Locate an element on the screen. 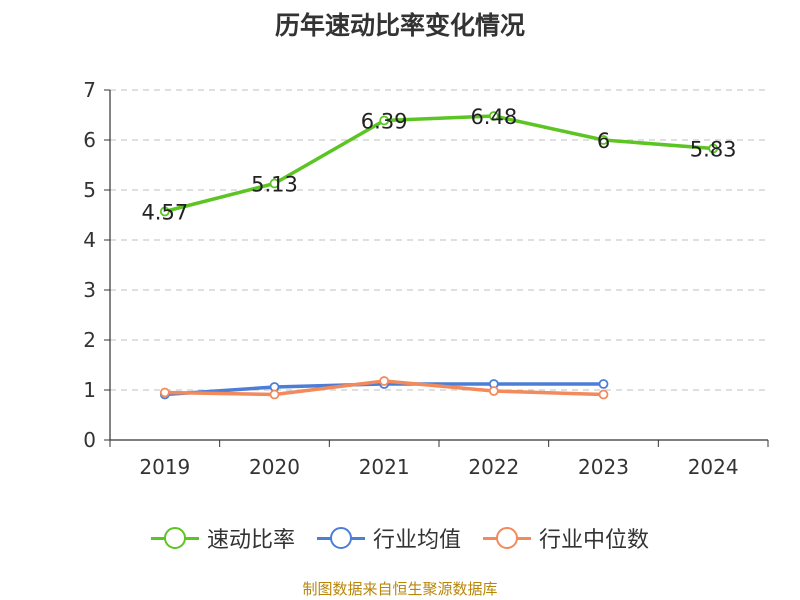  chart-title: 历年速动比率变化情况 is located at coordinates (399, 25).